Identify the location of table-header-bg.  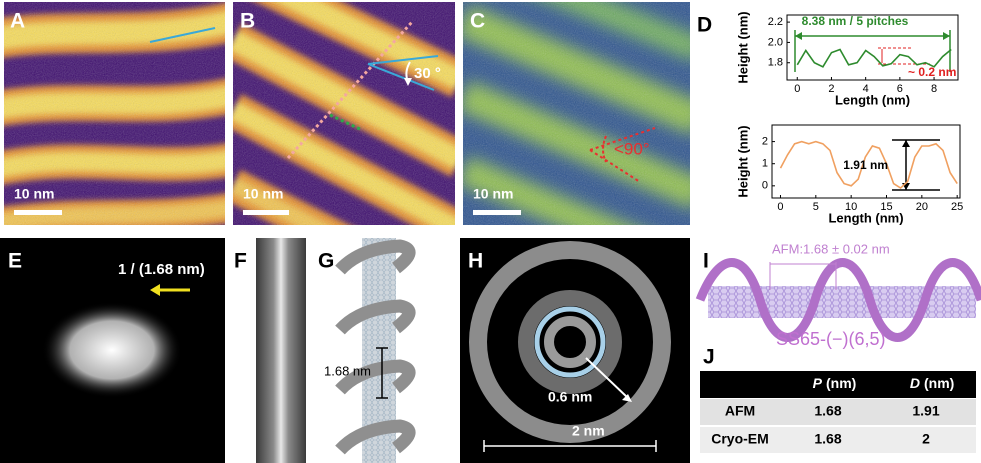
(838, 384).